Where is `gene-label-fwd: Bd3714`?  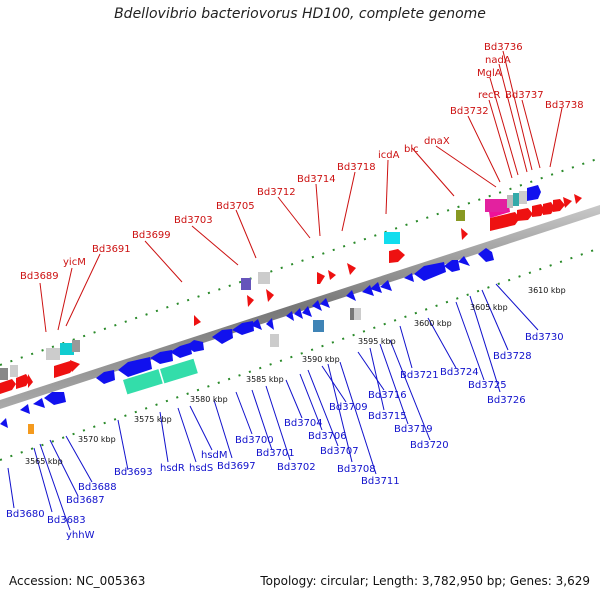 gene-label-fwd: Bd3714 is located at coordinates (316, 179).